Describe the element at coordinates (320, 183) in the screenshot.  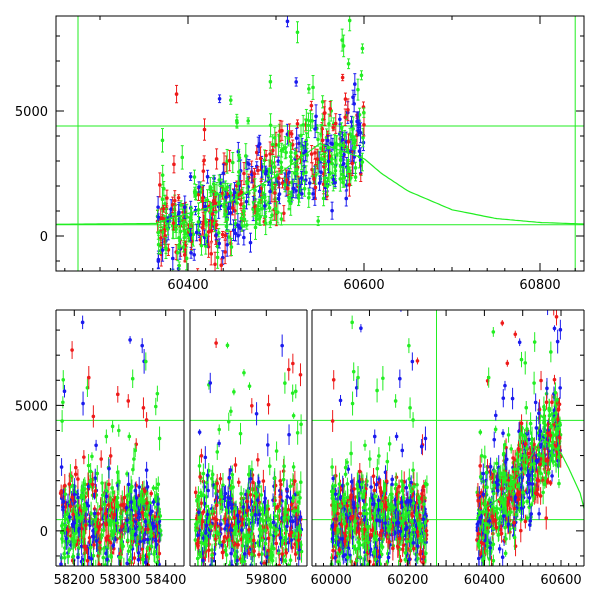
I see `model-curve` at that location.